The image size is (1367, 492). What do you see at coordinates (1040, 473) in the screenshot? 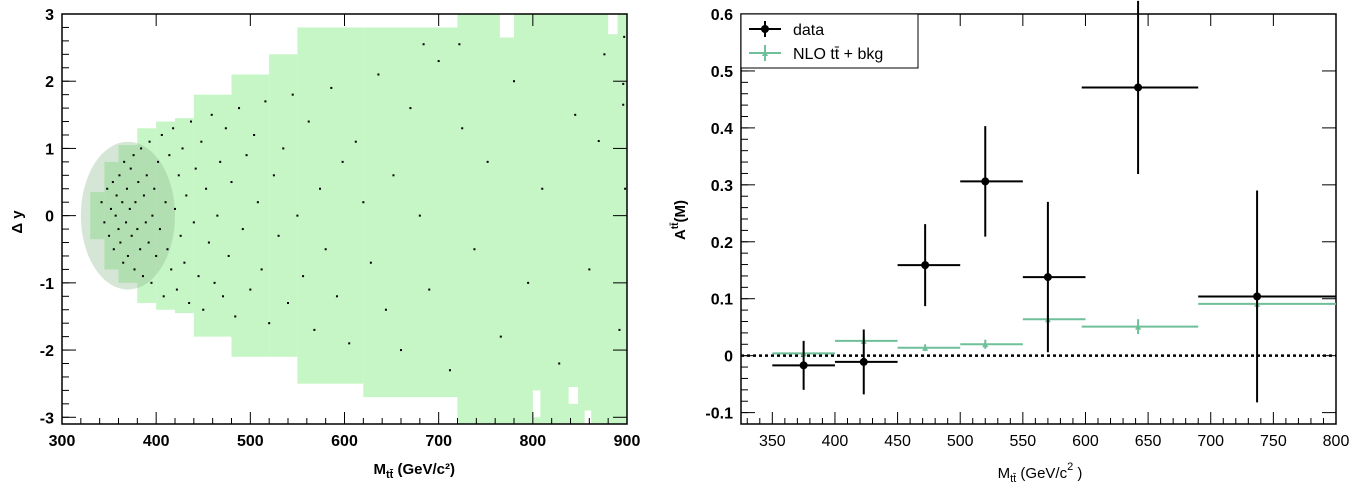
I see `x-axis-title: Mtt̄ (GeV/c2 )` at bounding box center [1040, 473].